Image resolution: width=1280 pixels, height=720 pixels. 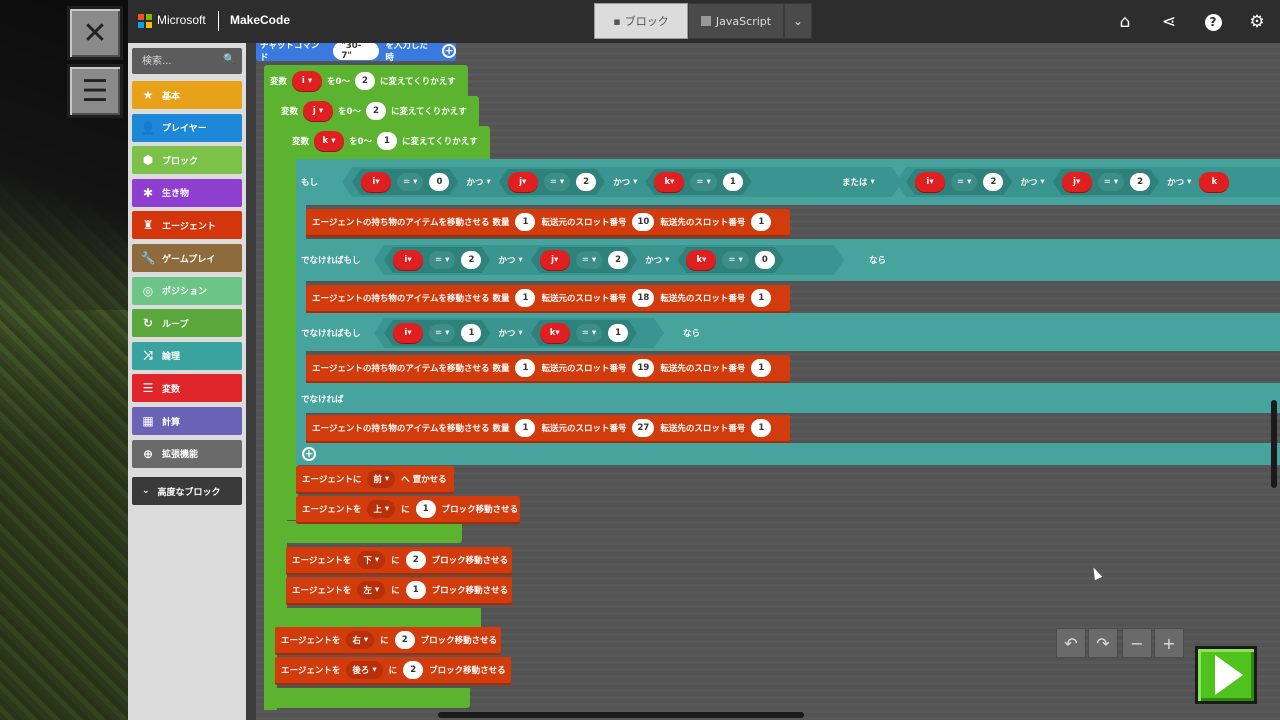 I want to click on eq-i-1: i▾ = ▾ 1, so click(x=437, y=333).